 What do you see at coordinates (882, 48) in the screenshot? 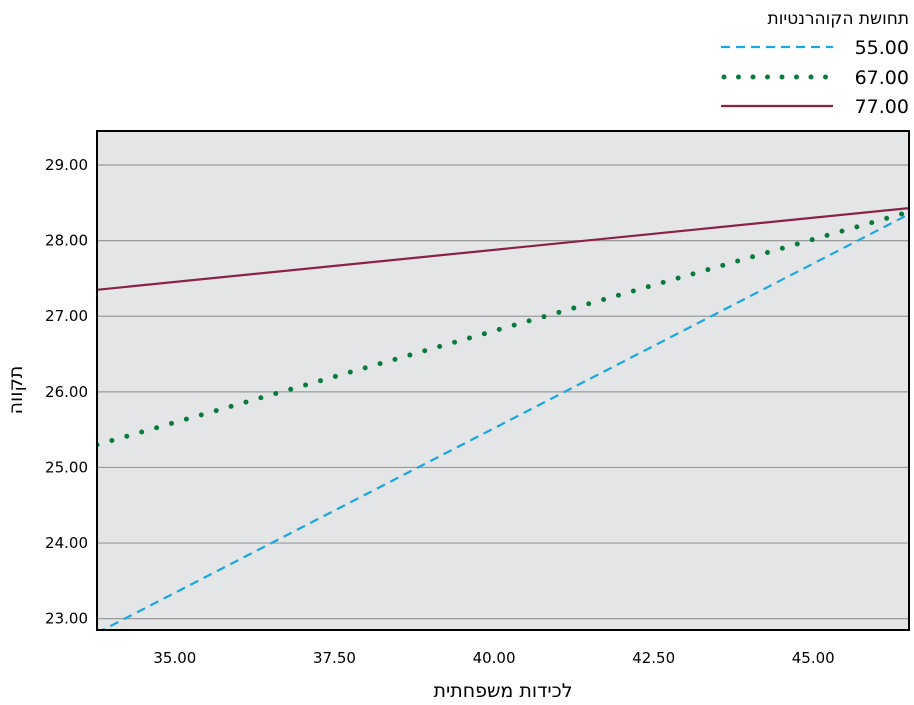
I see `legend-label: 55.00` at bounding box center [882, 48].